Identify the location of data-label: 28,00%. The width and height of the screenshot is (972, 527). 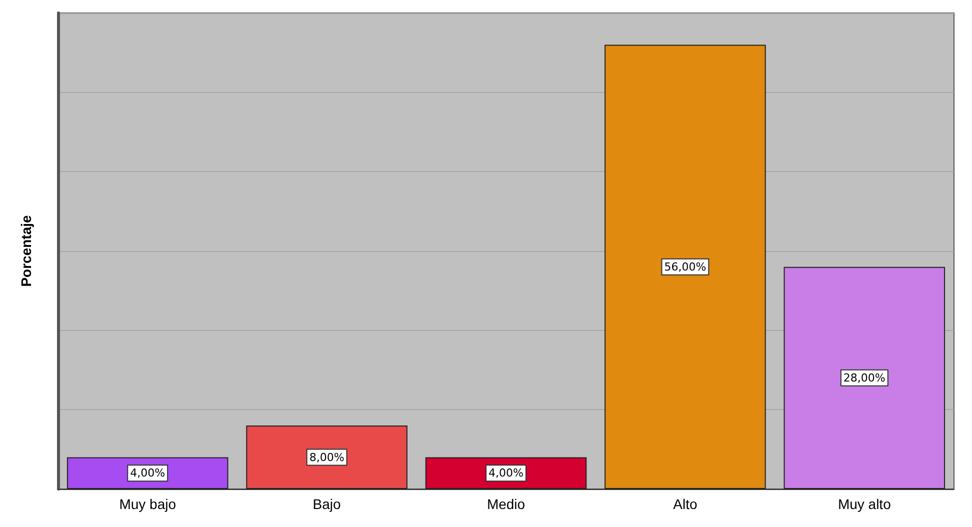
(864, 377).